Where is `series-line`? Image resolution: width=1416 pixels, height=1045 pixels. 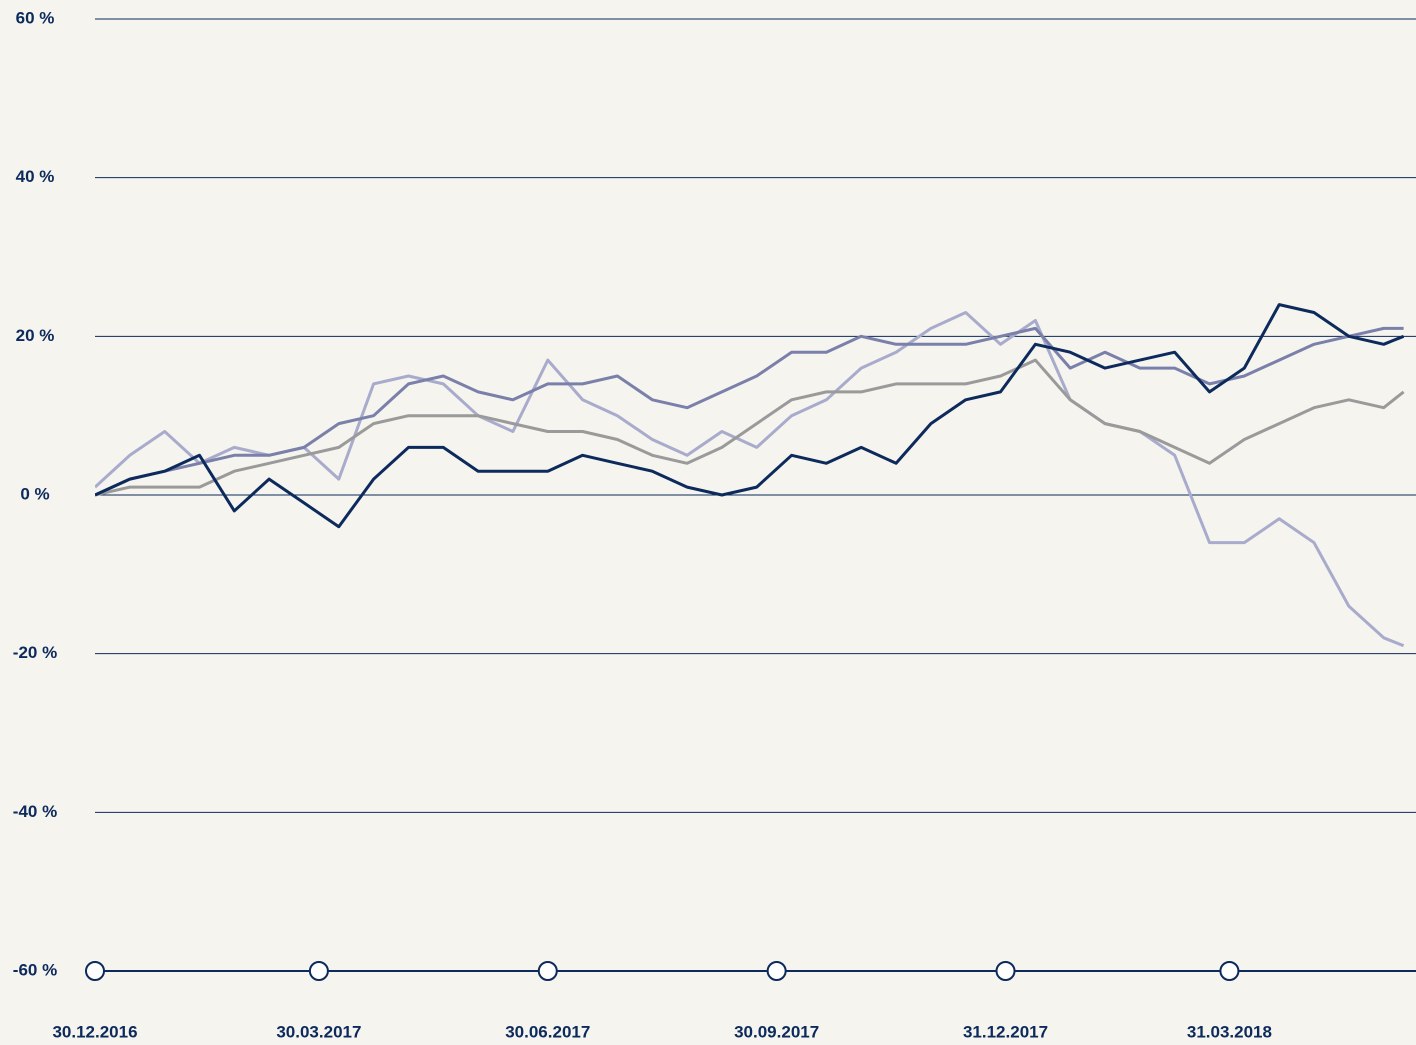
series-line is located at coordinates (750, 427).